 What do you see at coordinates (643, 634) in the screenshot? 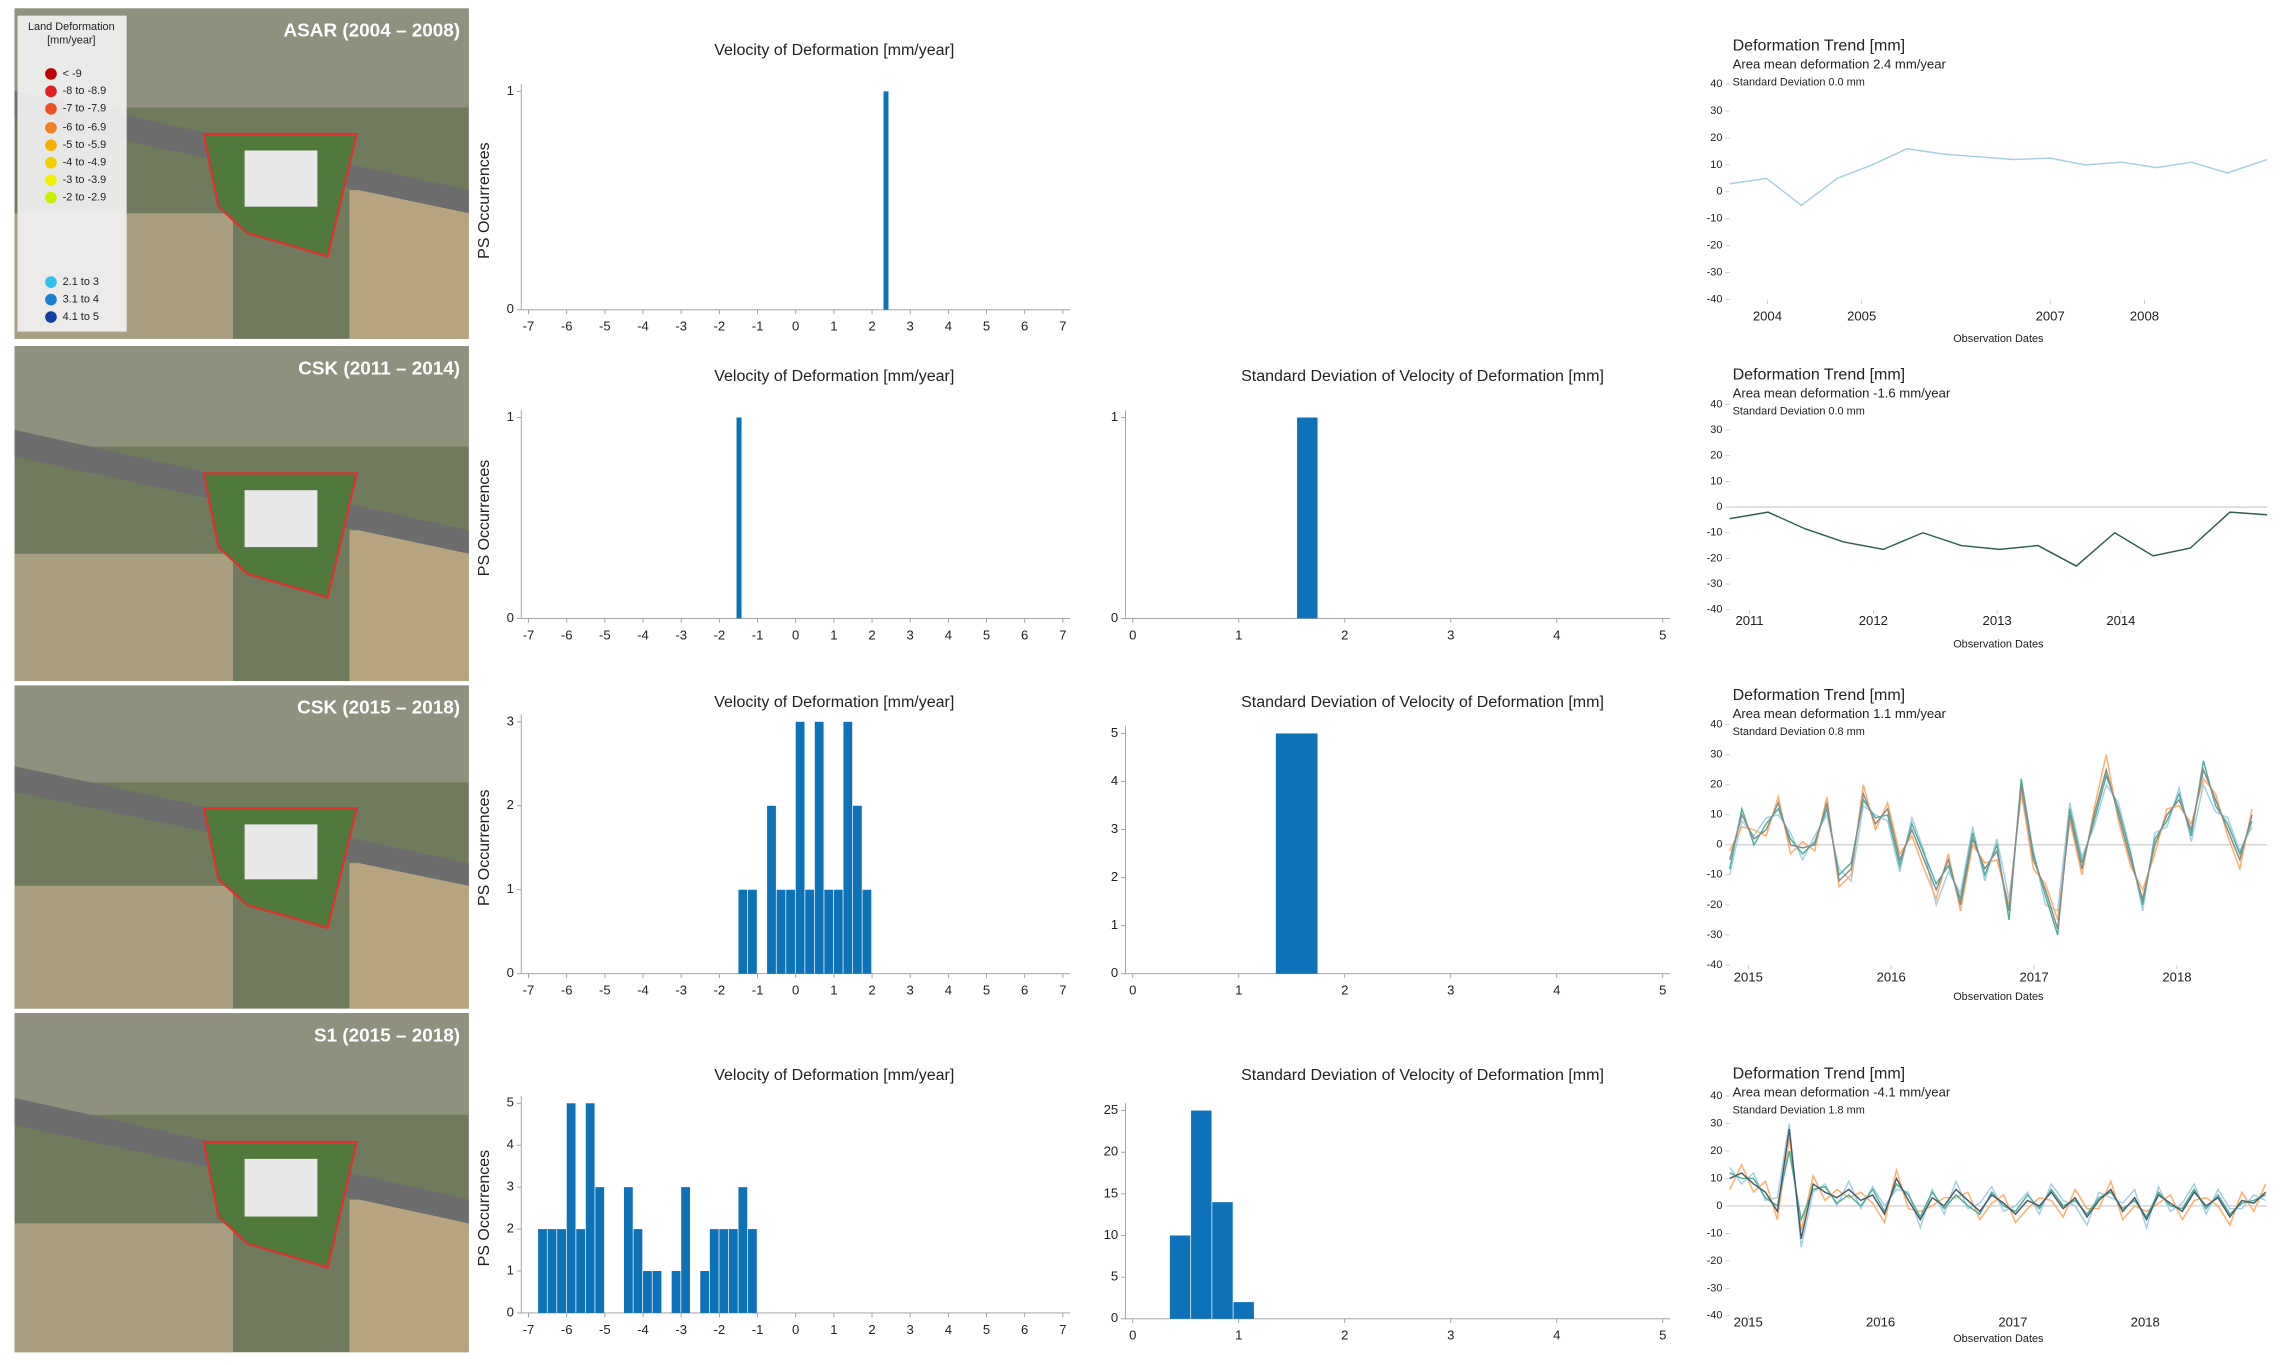
I see `x-tick-label: -4` at bounding box center [643, 634].